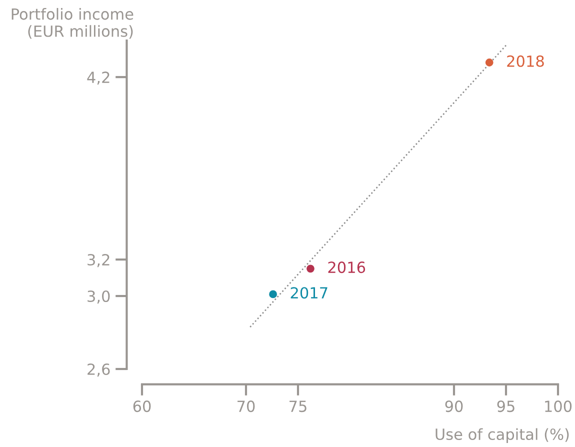 The height and width of the screenshot is (447, 575). Describe the element at coordinates (73, 23) in the screenshot. I see `y-axis-title: Portfolio income (EUR millions)` at that location.